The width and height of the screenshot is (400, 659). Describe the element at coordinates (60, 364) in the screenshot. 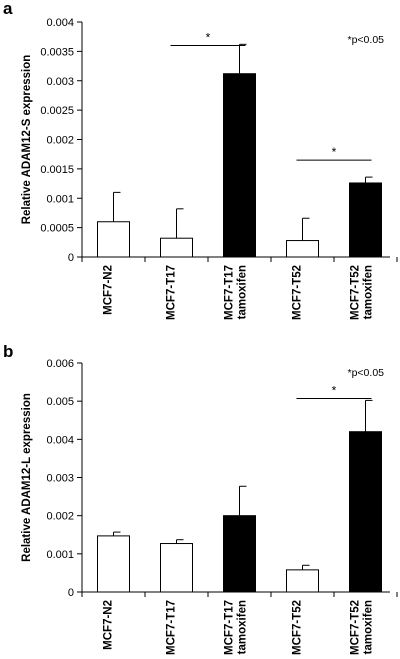

I see `y-tick-label: 0.006` at that location.